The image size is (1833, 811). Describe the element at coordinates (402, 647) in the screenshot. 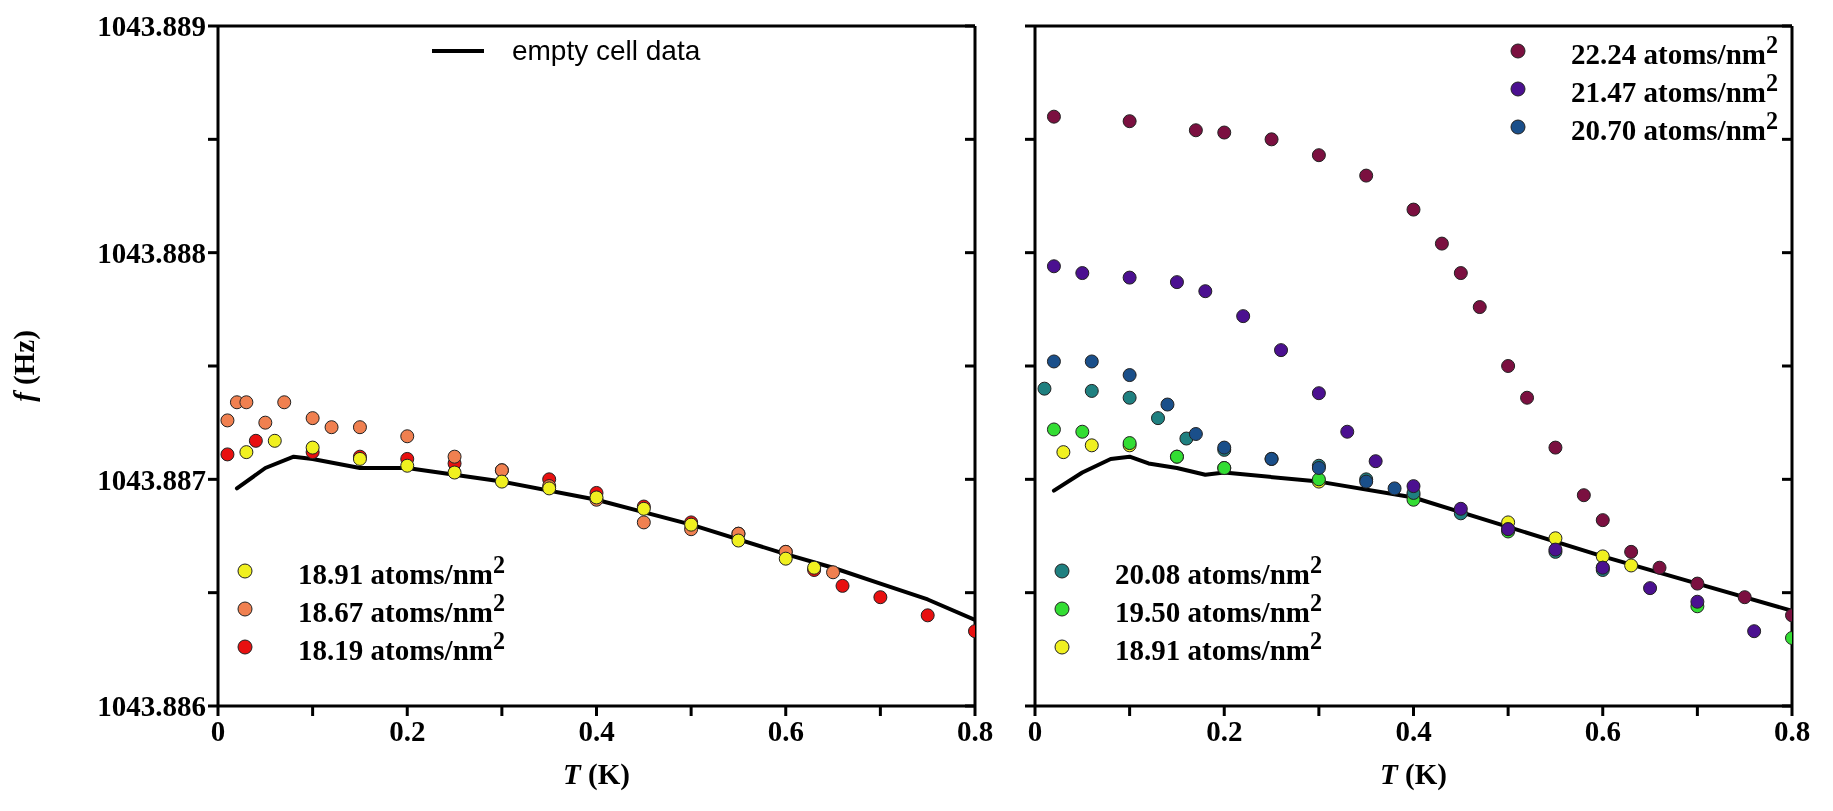

I see `legend-label: 18.19 atoms/nm$^{2}$` at that location.